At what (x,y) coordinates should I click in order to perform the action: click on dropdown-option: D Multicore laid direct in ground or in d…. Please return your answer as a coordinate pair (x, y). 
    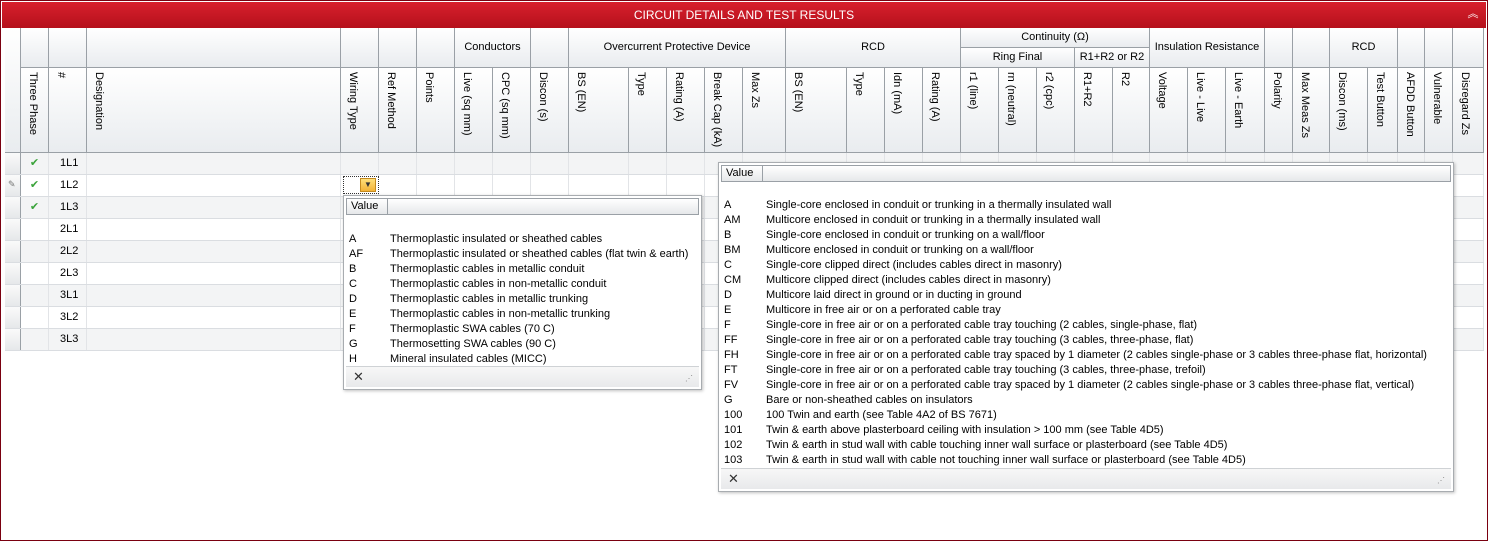
    Looking at the image, I should click on (1072, 295).